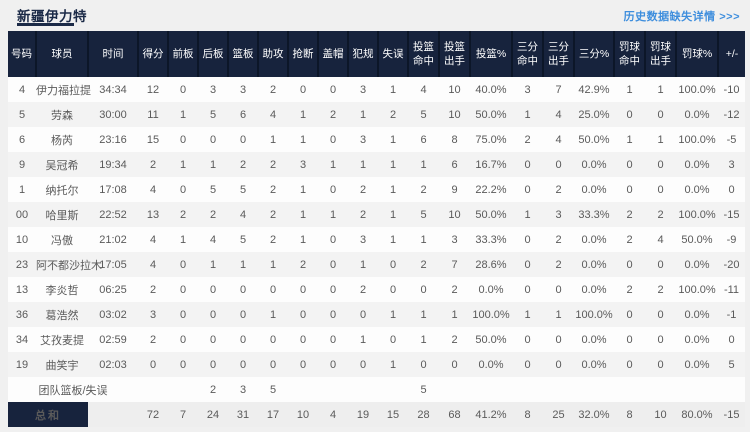 This screenshot has width=750, height=432. What do you see at coordinates (491, 239) in the screenshot?
I see `stat-cell-fg-pct: 33.3%` at bounding box center [491, 239].